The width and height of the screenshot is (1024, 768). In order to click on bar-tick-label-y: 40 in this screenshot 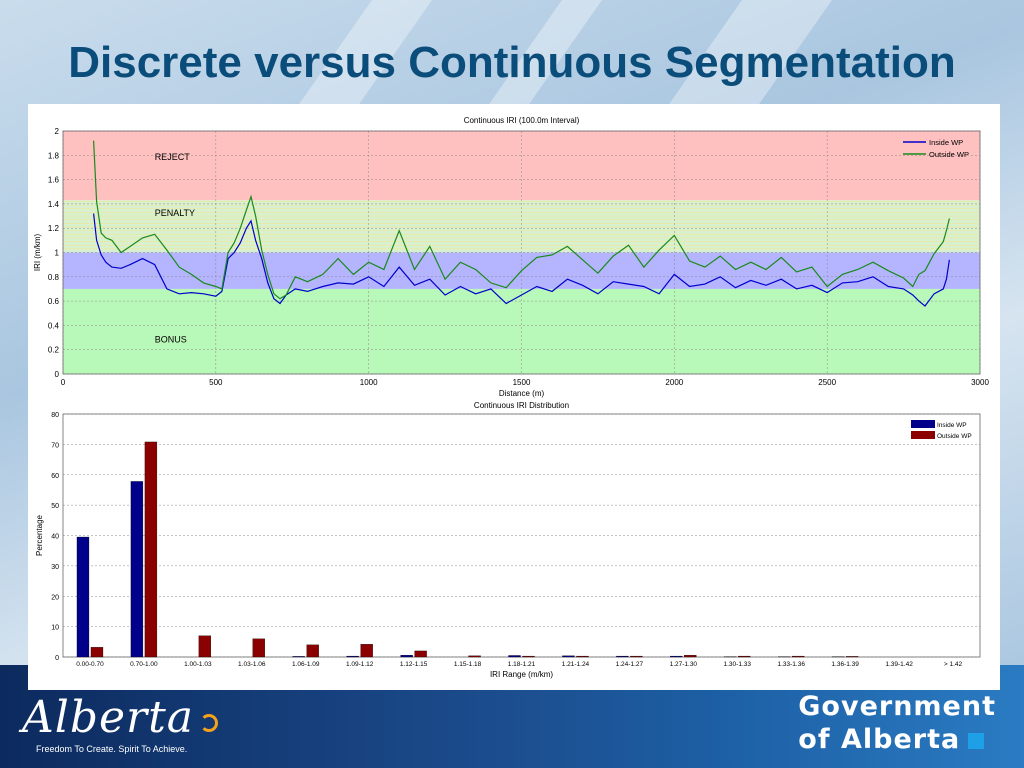, I will do `click(55, 537)`.